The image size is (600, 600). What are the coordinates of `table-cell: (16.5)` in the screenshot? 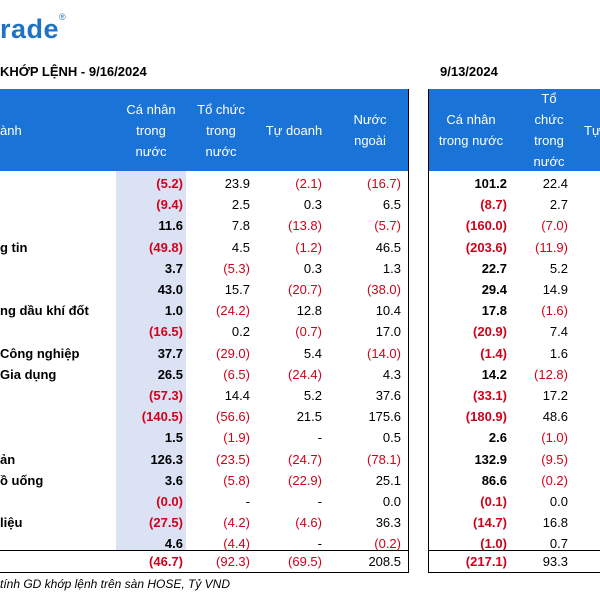 It's located at (166, 332).